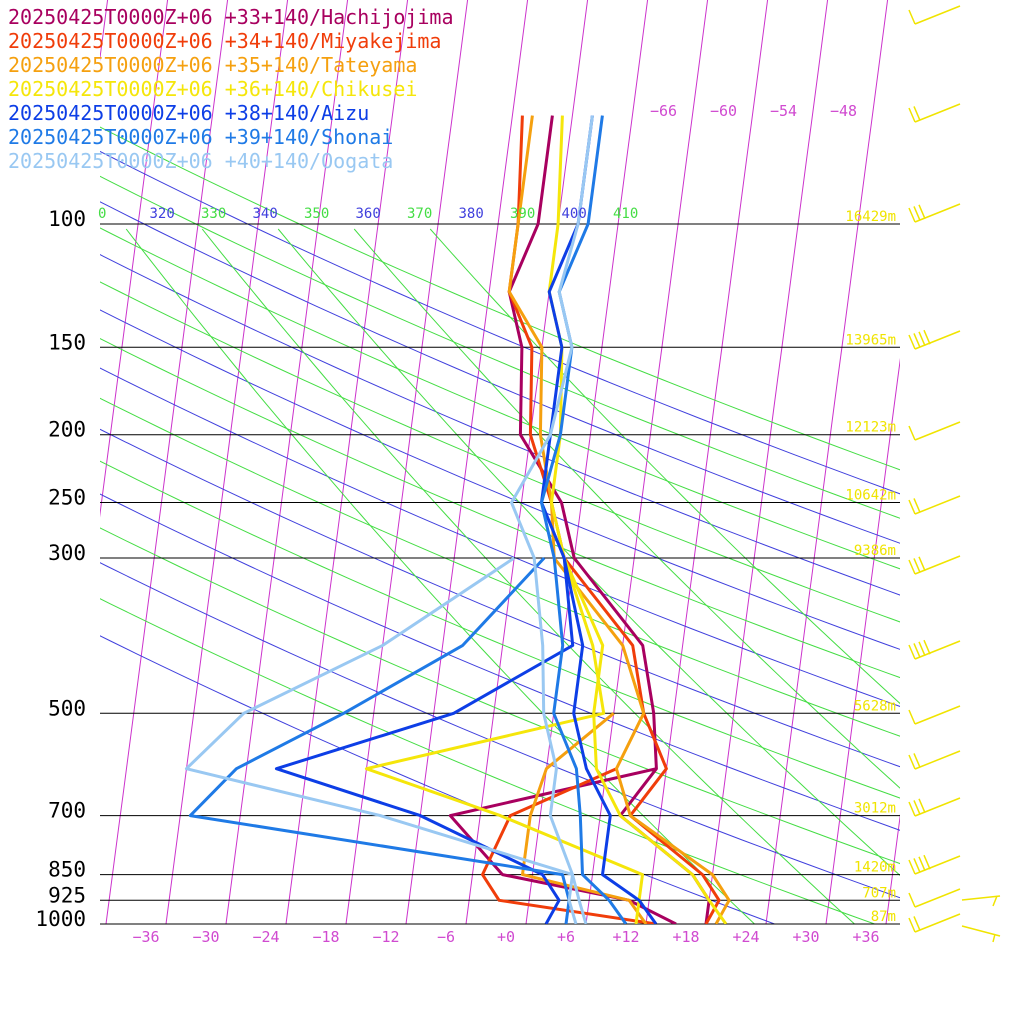 This screenshot has width=1024, height=1024. I want to click on pressure-label: 150, so click(67, 342).